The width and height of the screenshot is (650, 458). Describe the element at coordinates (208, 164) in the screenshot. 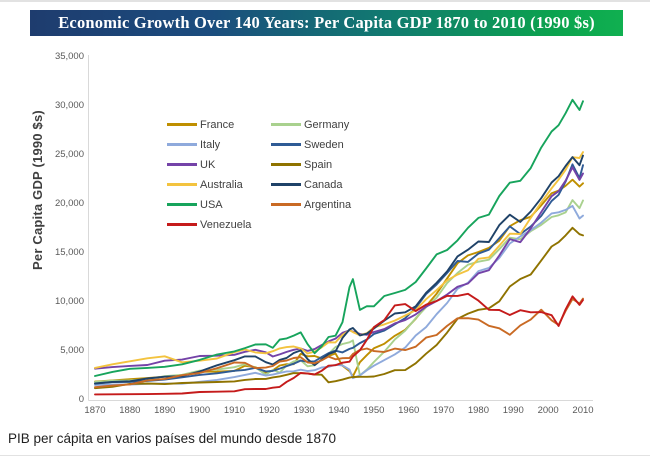

I see `legend-label: UK` at that location.